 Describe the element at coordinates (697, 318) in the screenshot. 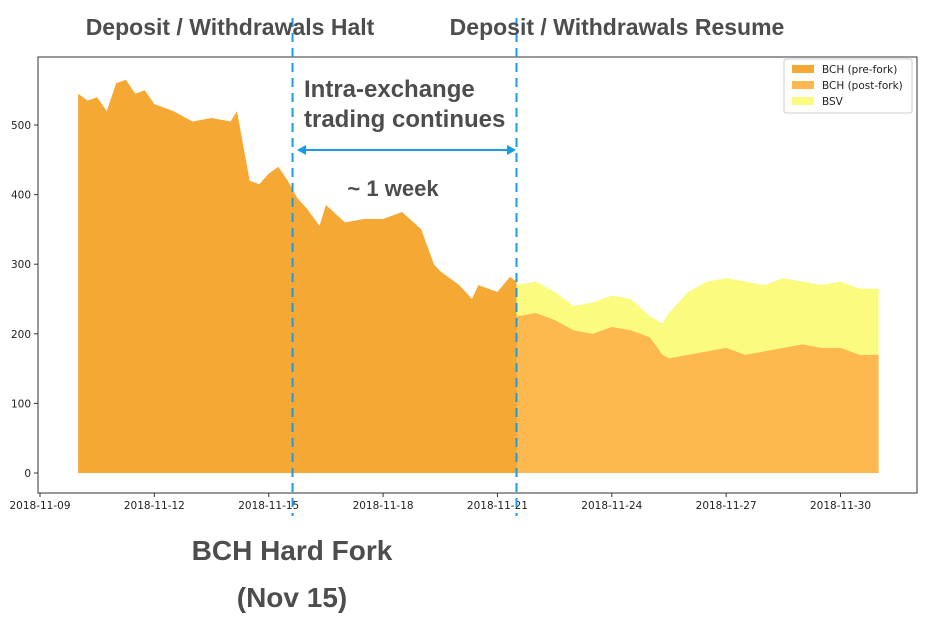

I see `area-bsv` at that location.